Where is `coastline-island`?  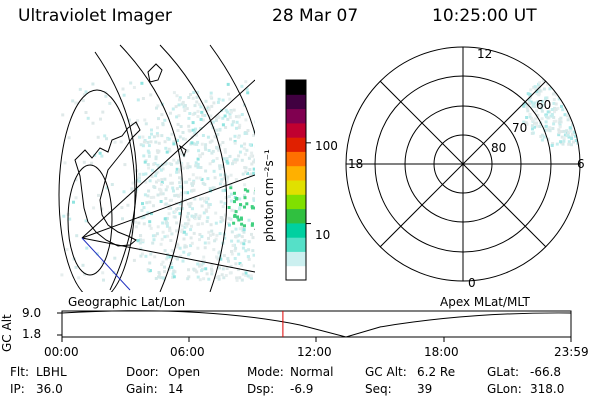 coastline-island is located at coordinates (155, 73).